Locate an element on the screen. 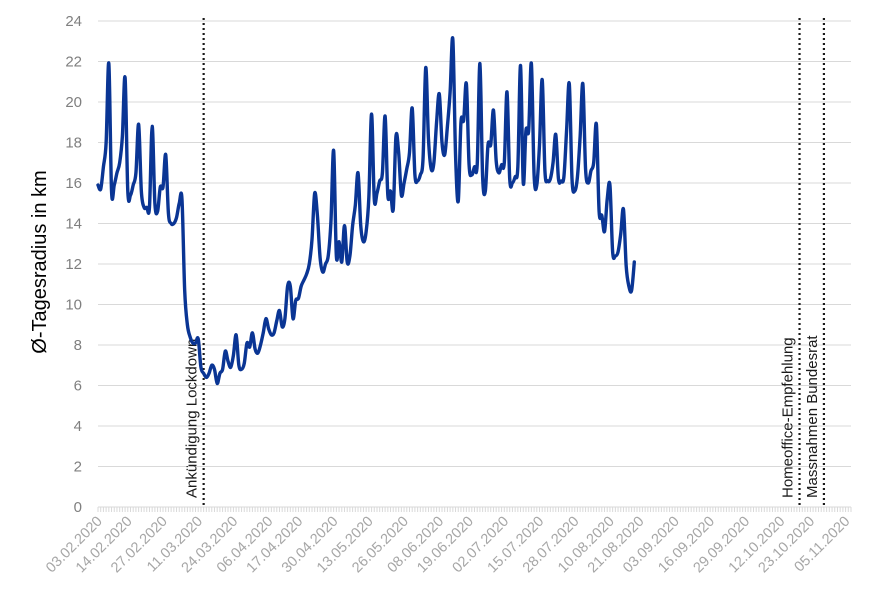  y-tick-label: 16 is located at coordinates (73, 183).